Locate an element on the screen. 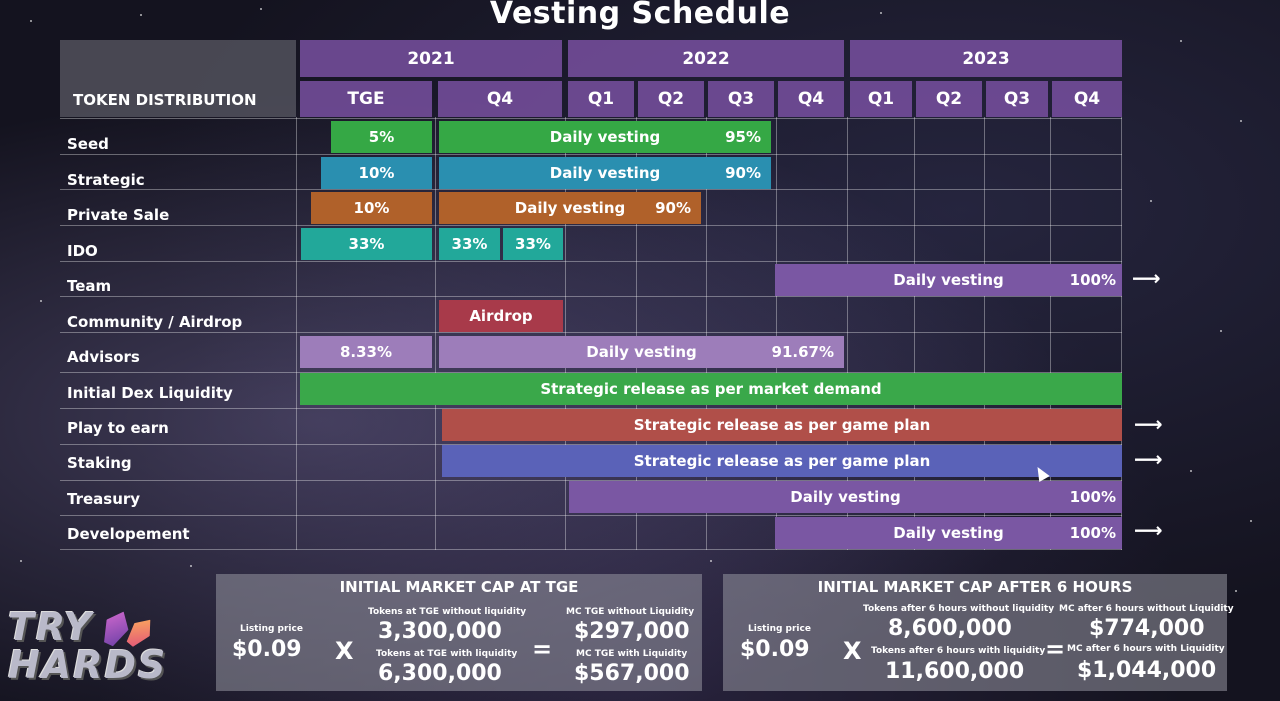 Image resolution: width=1280 pixels, height=701 pixels. quarter-header-2021-q4: Q4 is located at coordinates (500, 99).